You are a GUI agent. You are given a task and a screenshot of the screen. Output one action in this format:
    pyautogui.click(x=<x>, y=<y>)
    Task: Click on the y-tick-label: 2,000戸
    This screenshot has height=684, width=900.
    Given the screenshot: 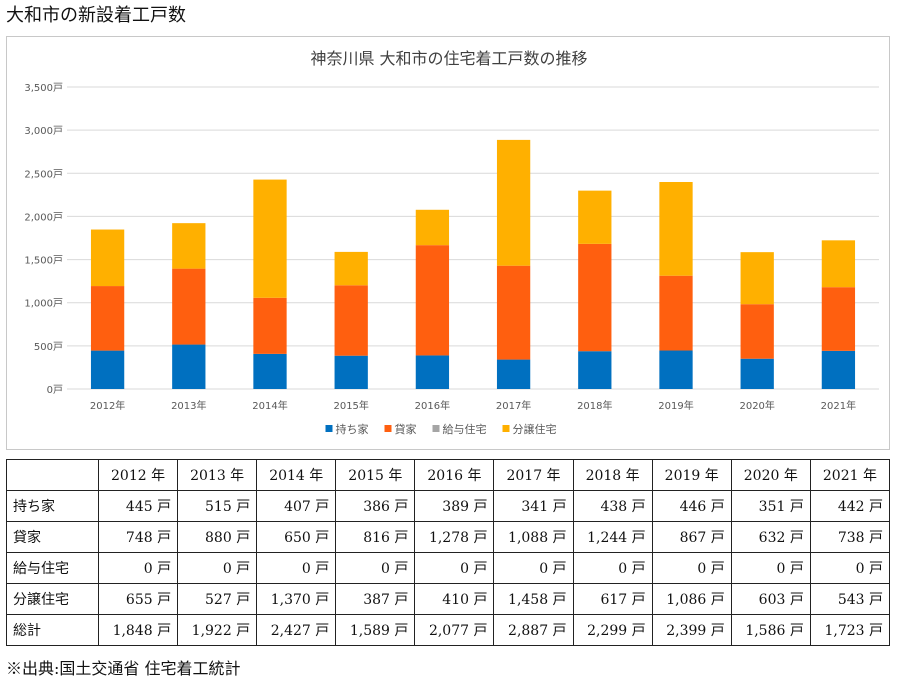 What is the action you would take?
    pyautogui.click(x=43, y=217)
    